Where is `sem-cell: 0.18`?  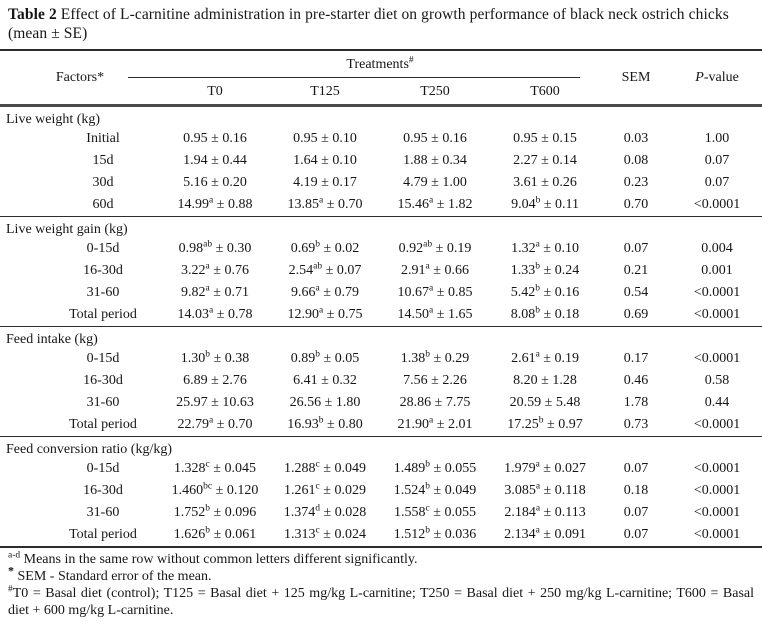 sem-cell: 0.18 is located at coordinates (636, 490).